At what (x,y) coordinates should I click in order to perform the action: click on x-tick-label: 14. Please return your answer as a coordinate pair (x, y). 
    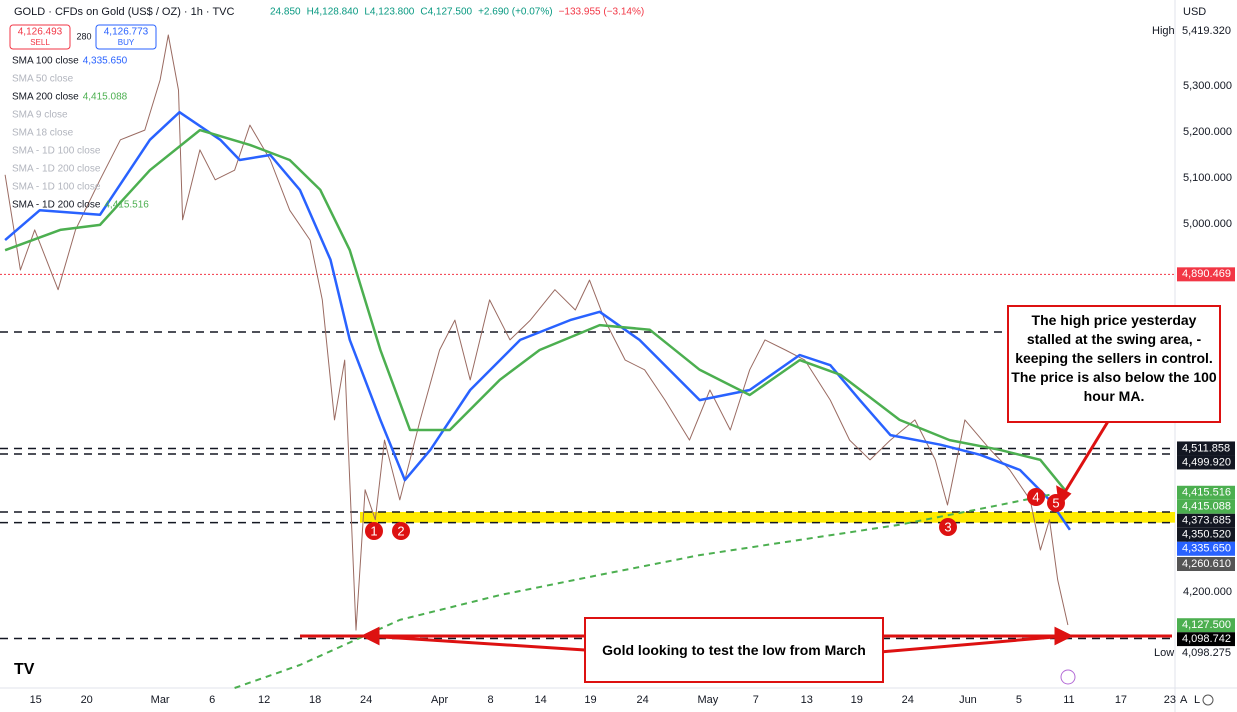
    Looking at the image, I should click on (540, 700).